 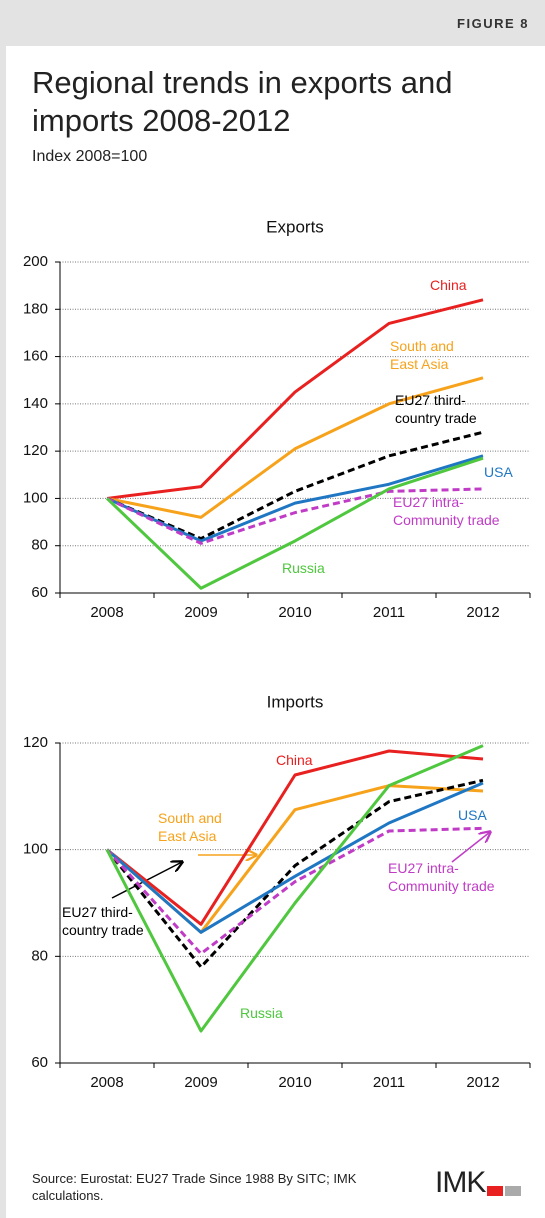 I want to click on subtitle: Index 2008=100, so click(x=90, y=156).